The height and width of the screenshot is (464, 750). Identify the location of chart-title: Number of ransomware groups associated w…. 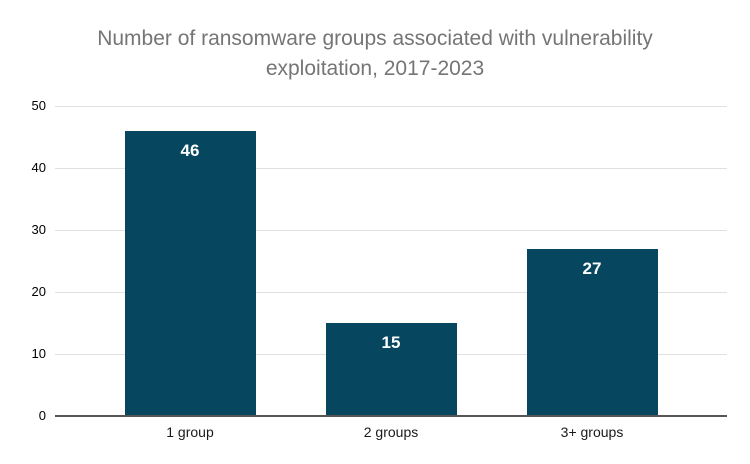
(375, 54).